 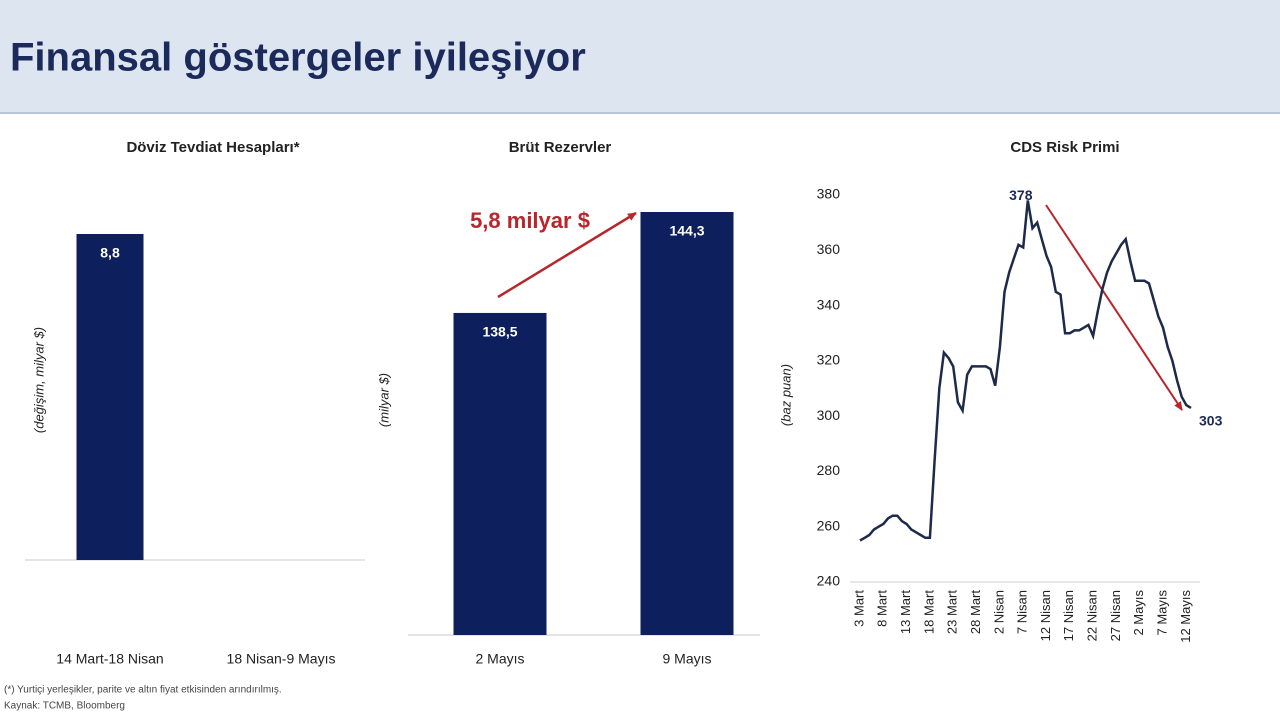 I want to click on y-tick-label: 340, so click(x=829, y=304).